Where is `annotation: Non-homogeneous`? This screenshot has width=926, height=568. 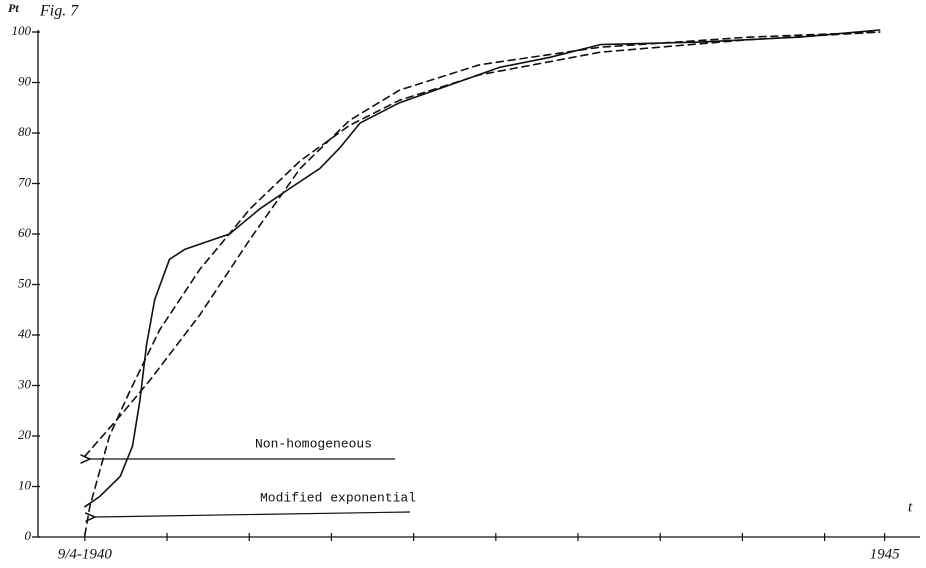
annotation: Non-homogeneous is located at coordinates (313, 443).